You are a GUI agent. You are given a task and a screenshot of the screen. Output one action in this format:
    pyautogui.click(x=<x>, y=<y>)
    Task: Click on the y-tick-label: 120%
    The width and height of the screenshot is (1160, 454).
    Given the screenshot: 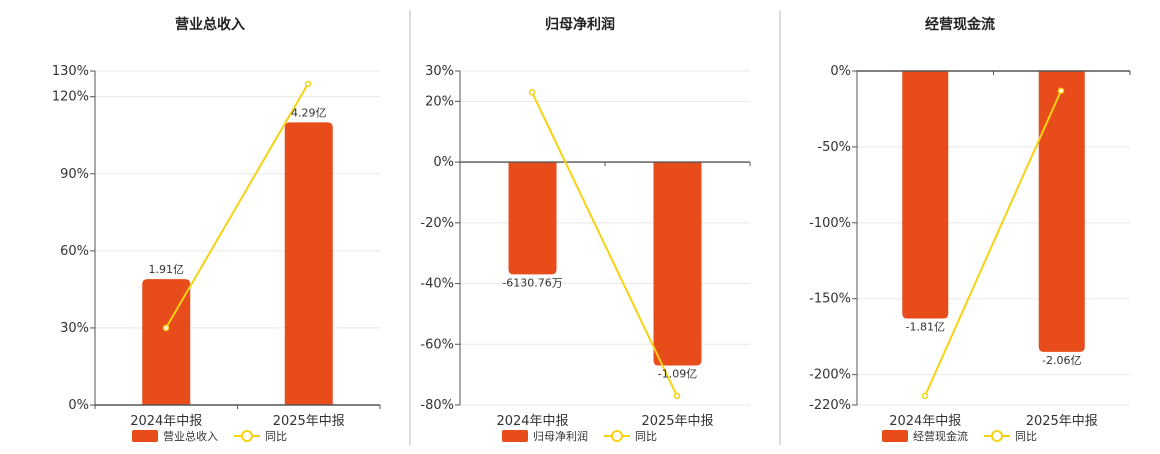 What is the action you would take?
    pyautogui.click(x=70, y=97)
    